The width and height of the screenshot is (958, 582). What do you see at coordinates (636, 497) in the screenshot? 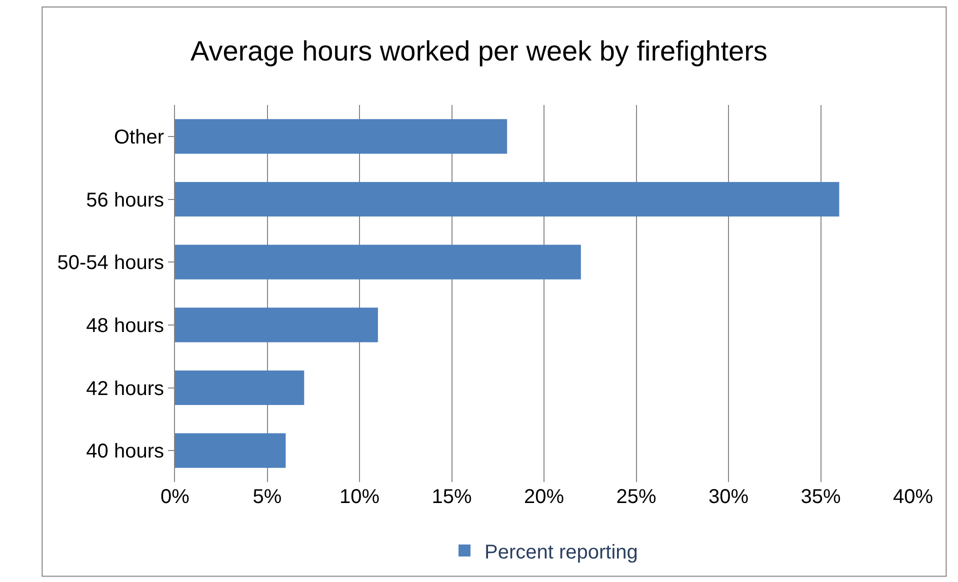
I see `x-tick-label: 25%` at bounding box center [636, 497].